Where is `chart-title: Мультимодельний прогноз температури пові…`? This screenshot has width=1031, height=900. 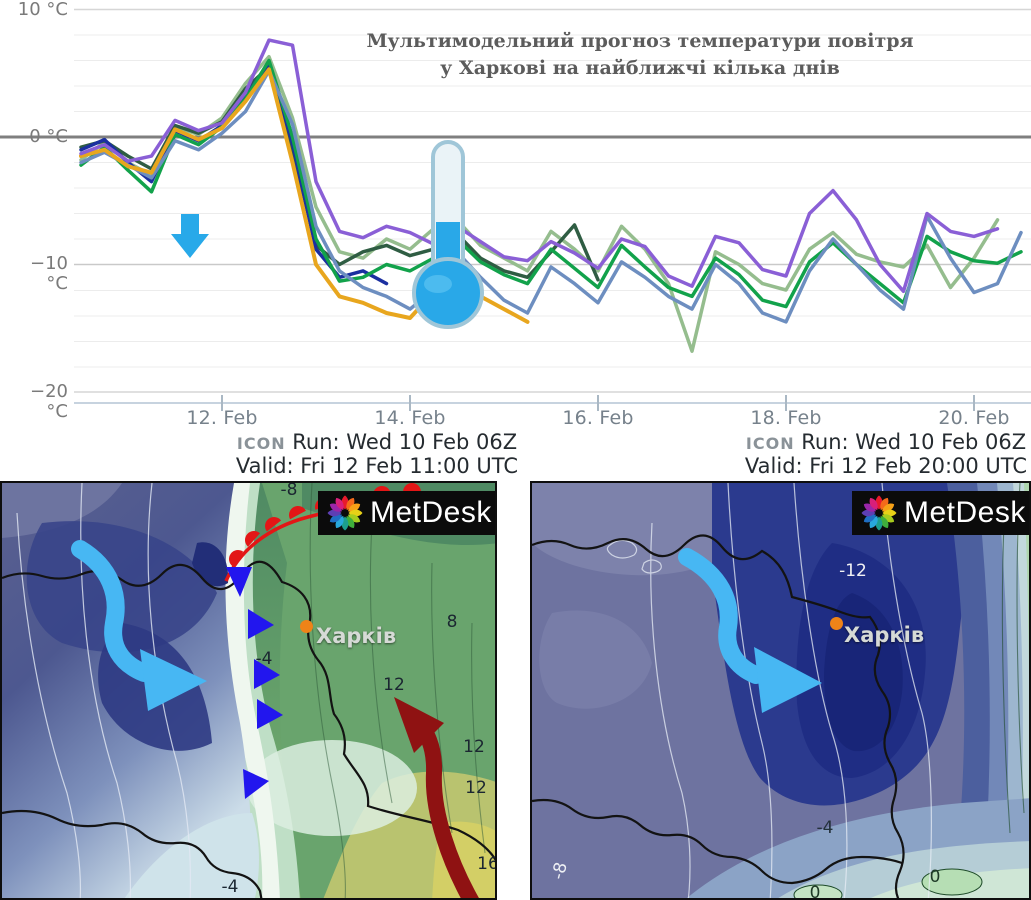 chart-title: Мультимодельний прогноз температури пові… is located at coordinates (640, 55).